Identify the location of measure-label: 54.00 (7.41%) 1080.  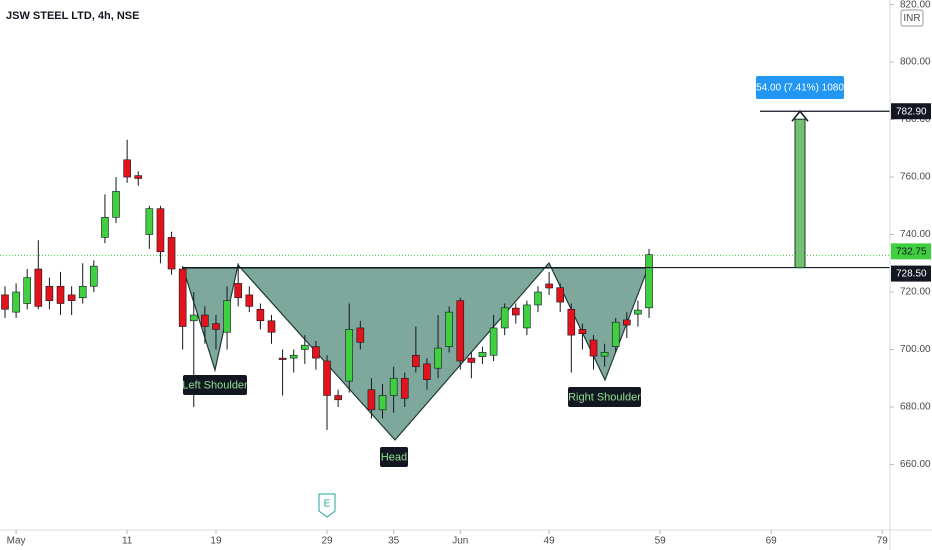
(800, 88).